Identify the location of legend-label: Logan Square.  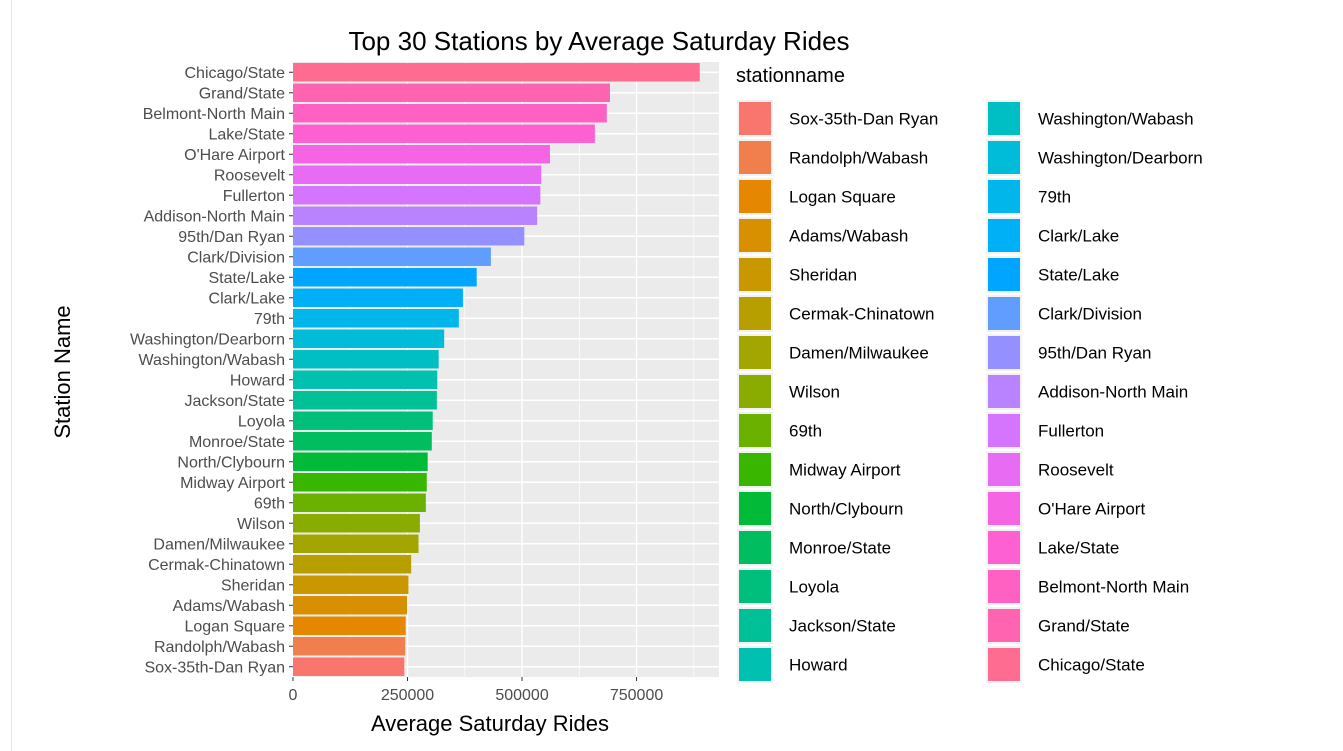
(842, 197).